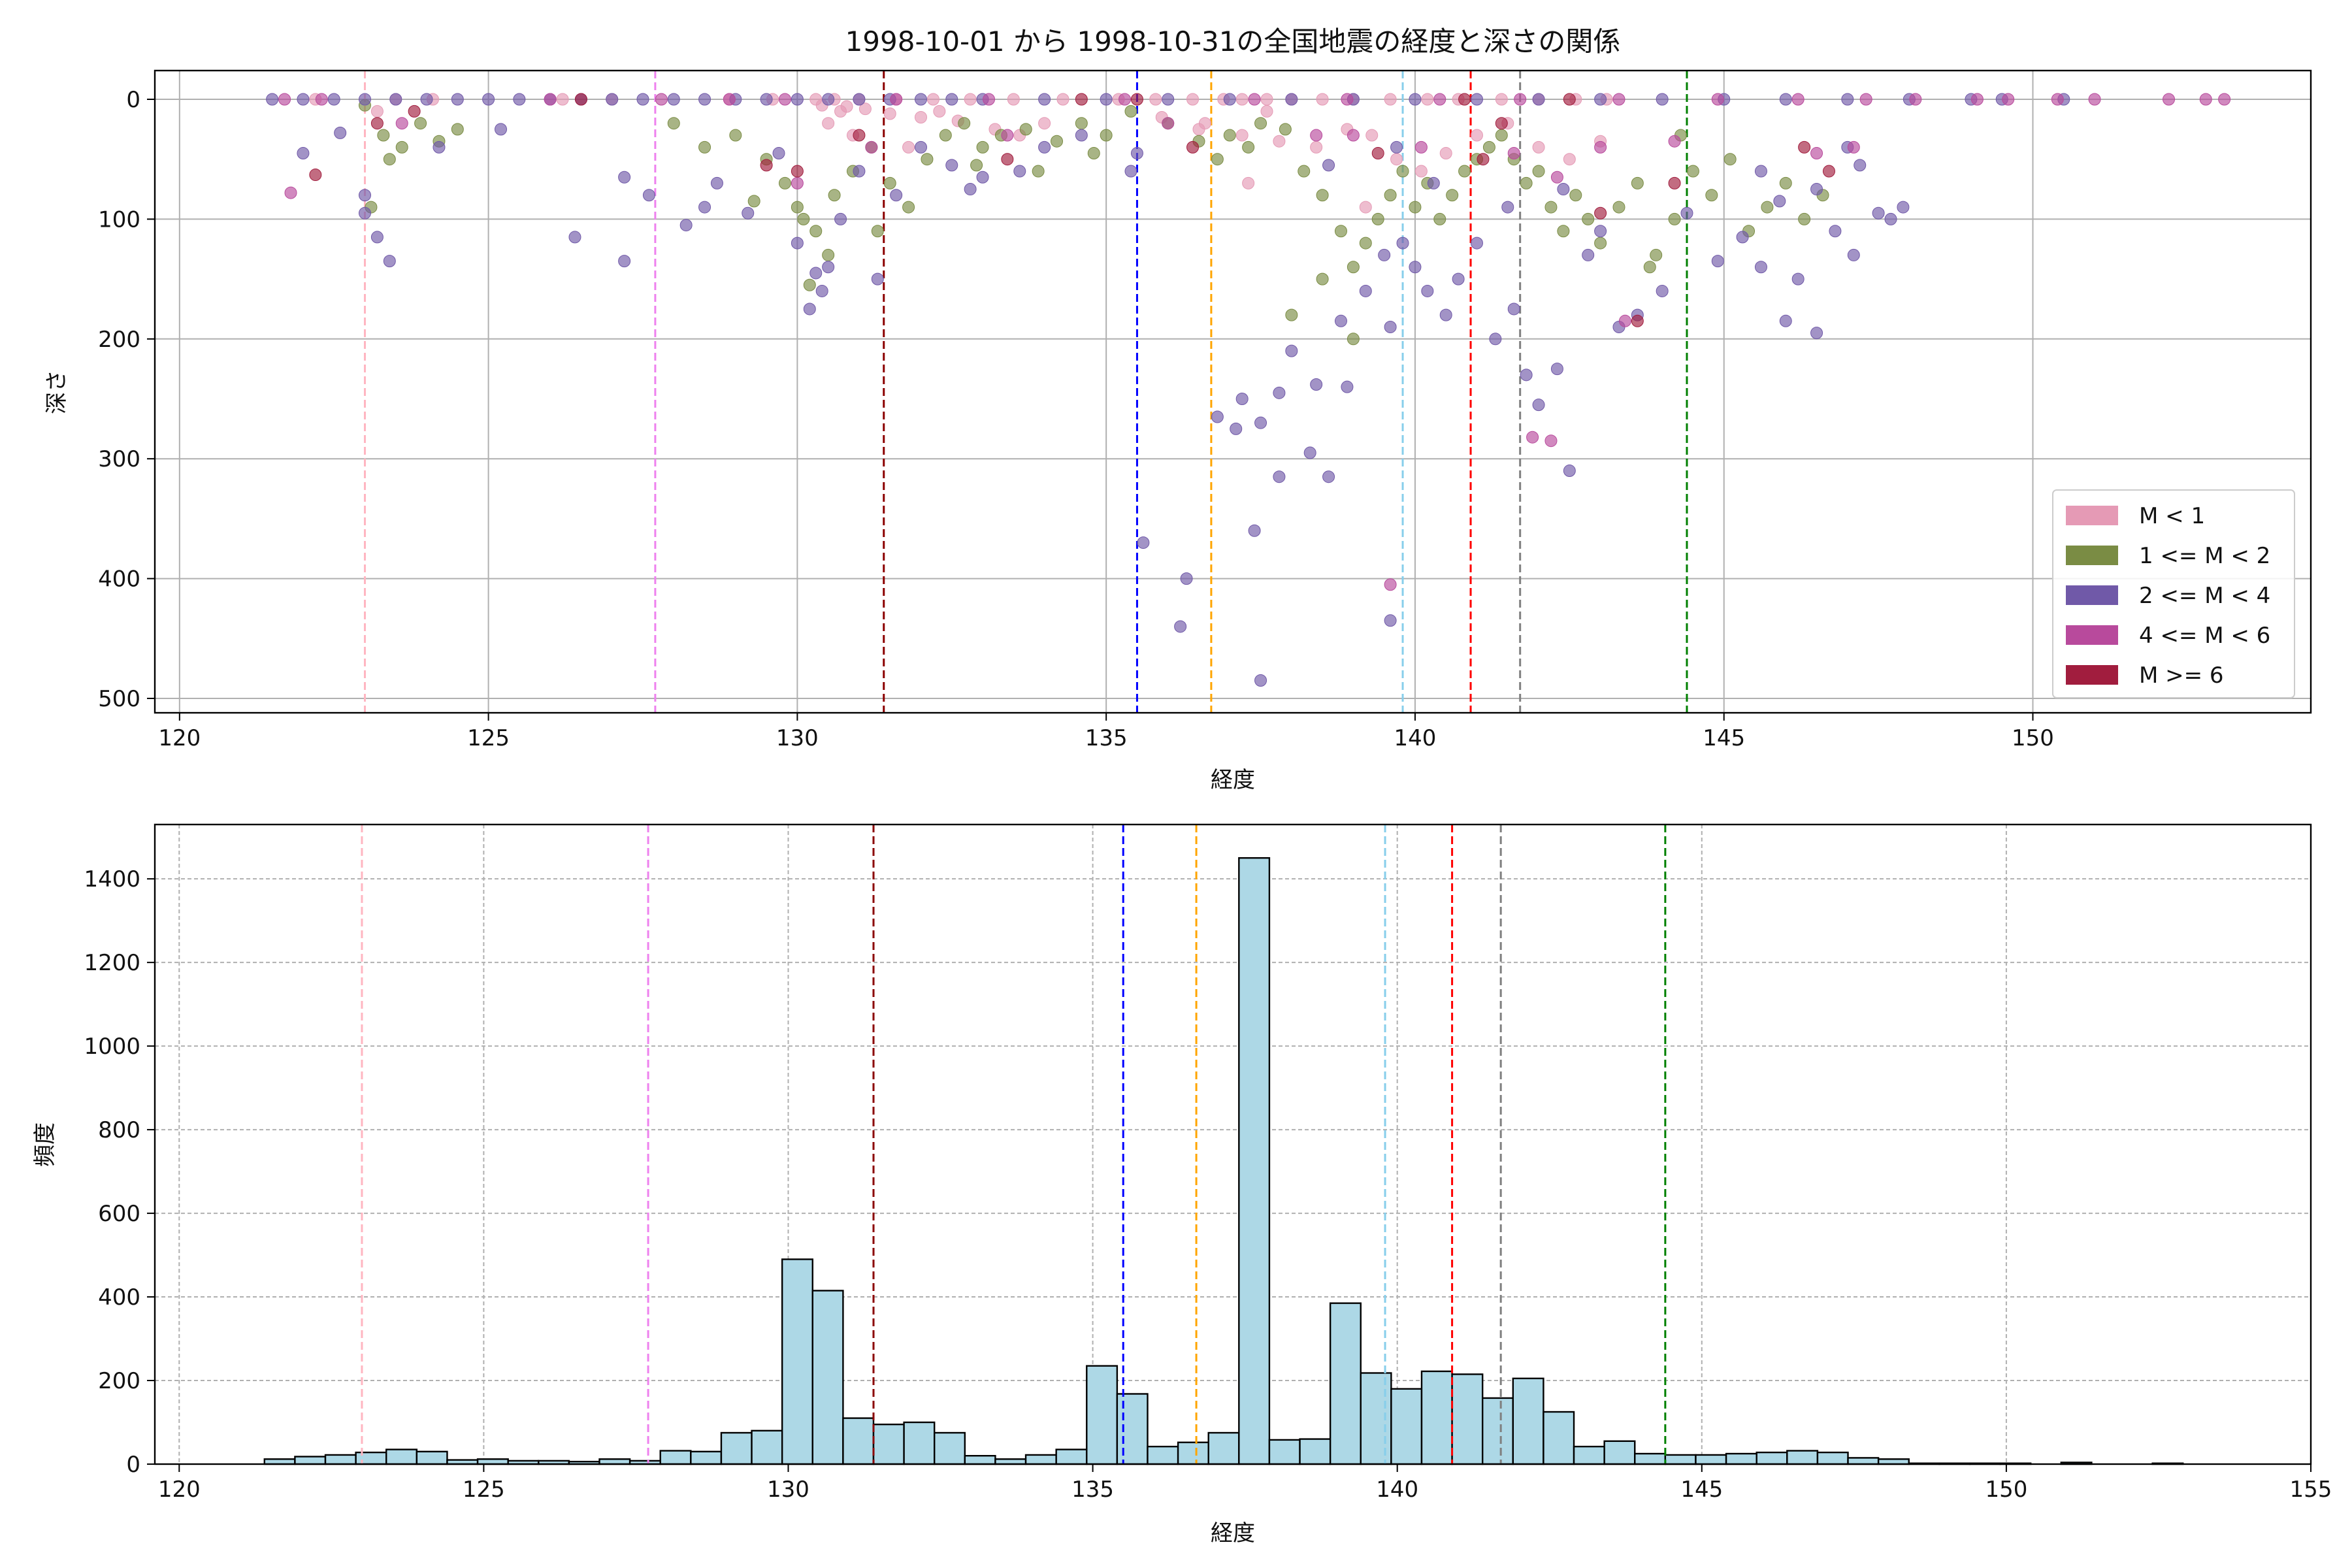  What do you see at coordinates (57, 392) in the screenshot?
I see `scatter-y-axis-label: 深さ` at bounding box center [57, 392].